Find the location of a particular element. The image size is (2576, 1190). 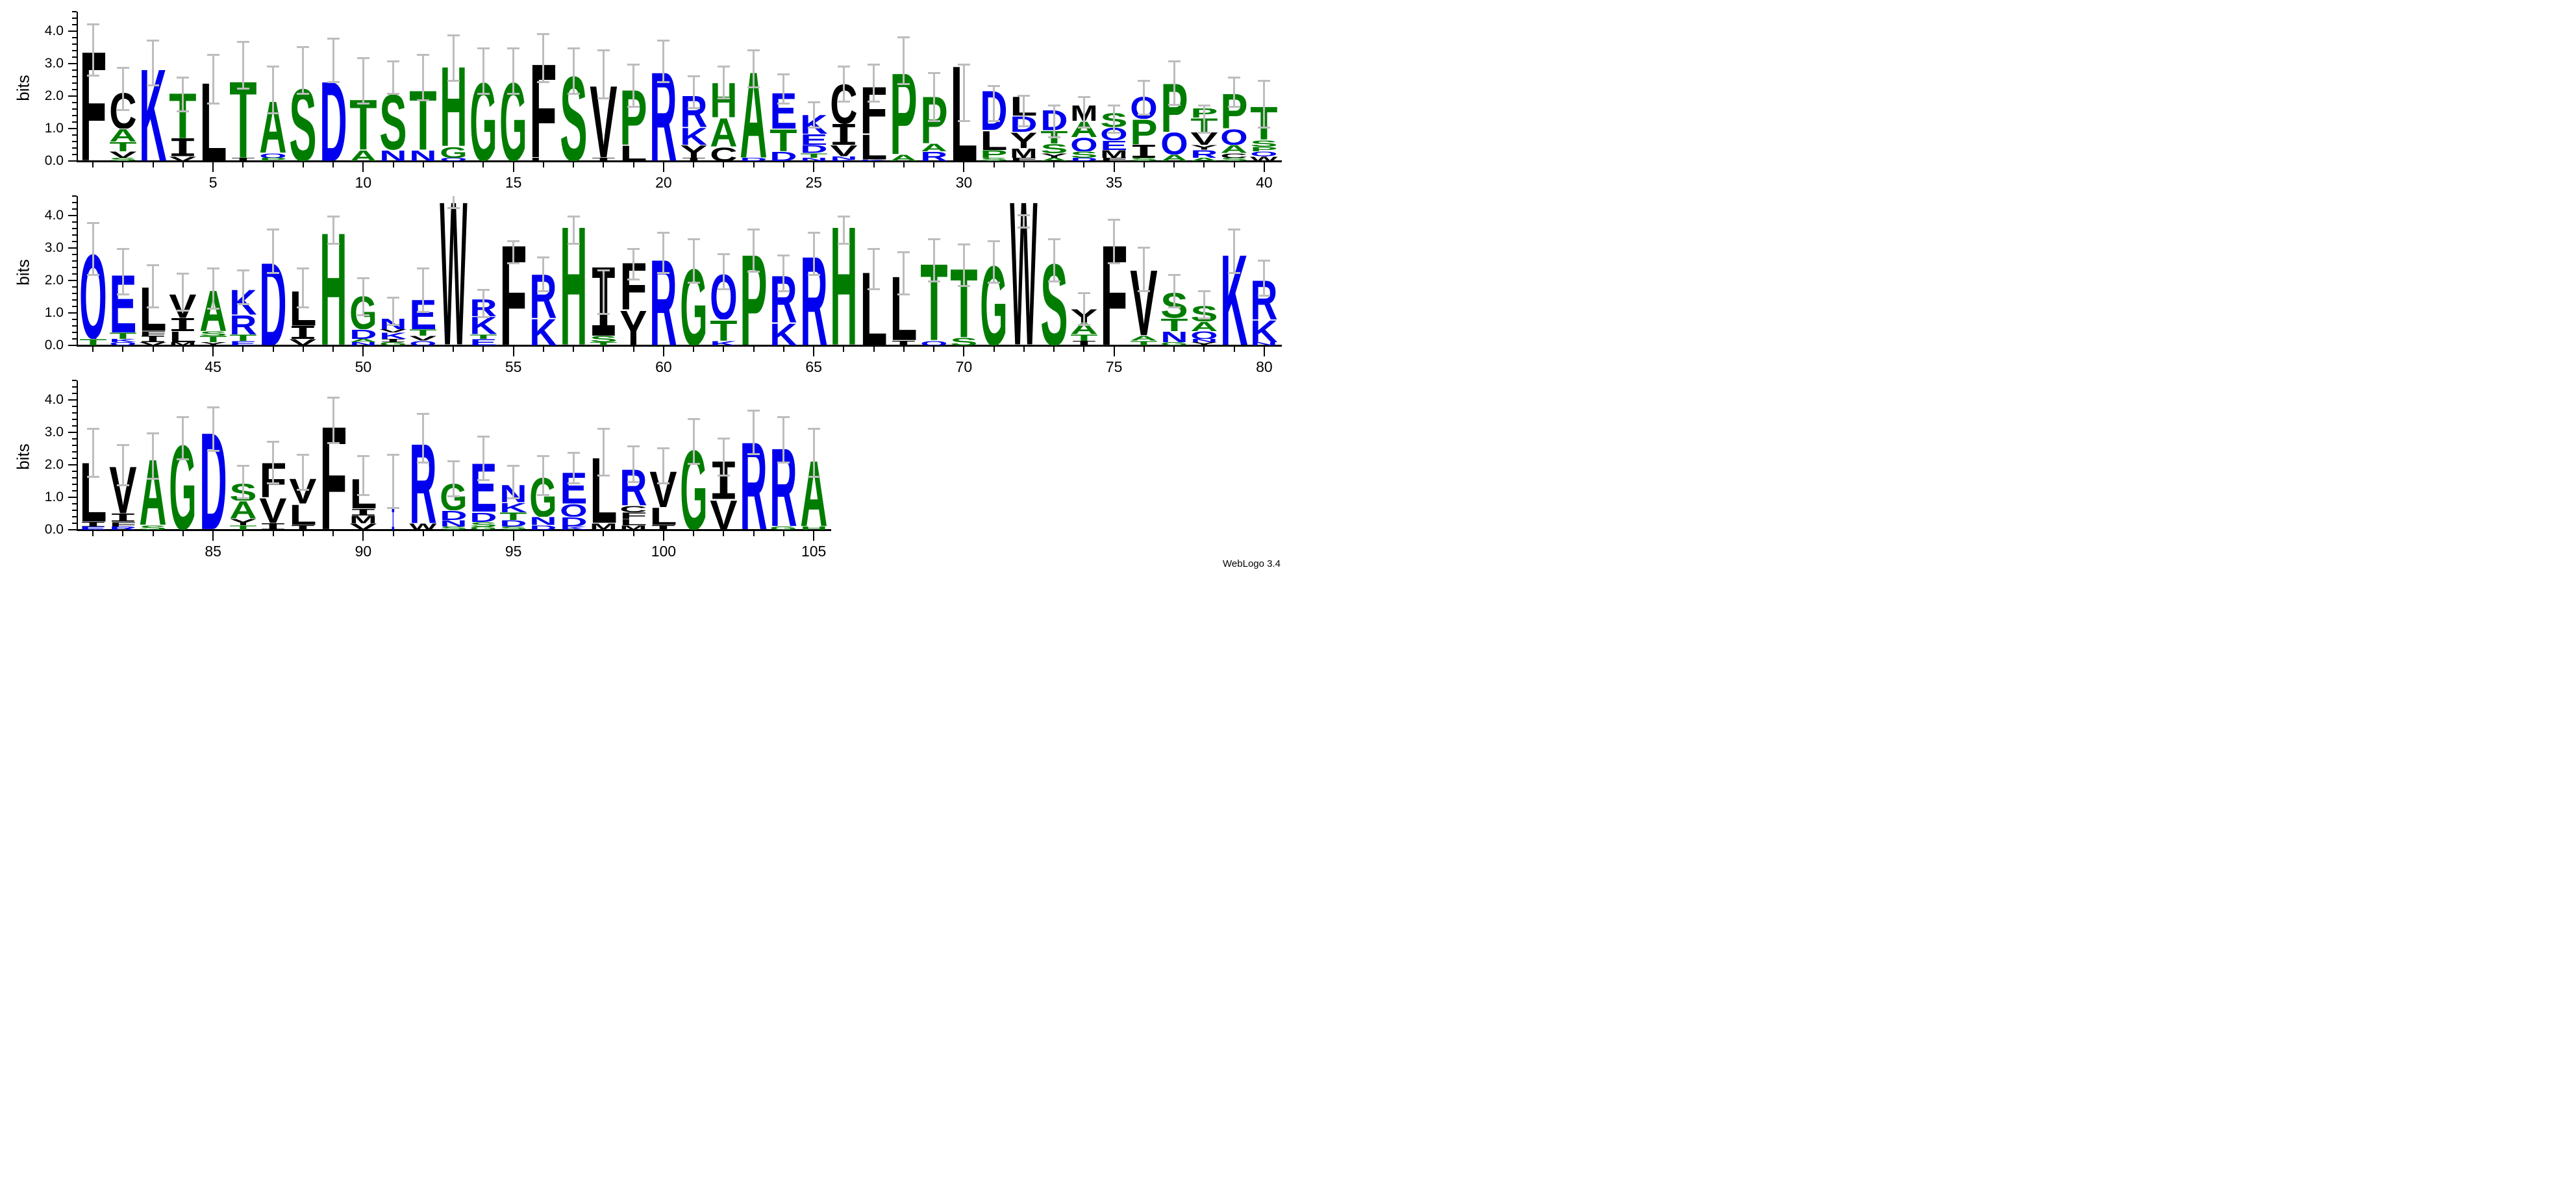

svg-text: M is located at coordinates (363, 519).